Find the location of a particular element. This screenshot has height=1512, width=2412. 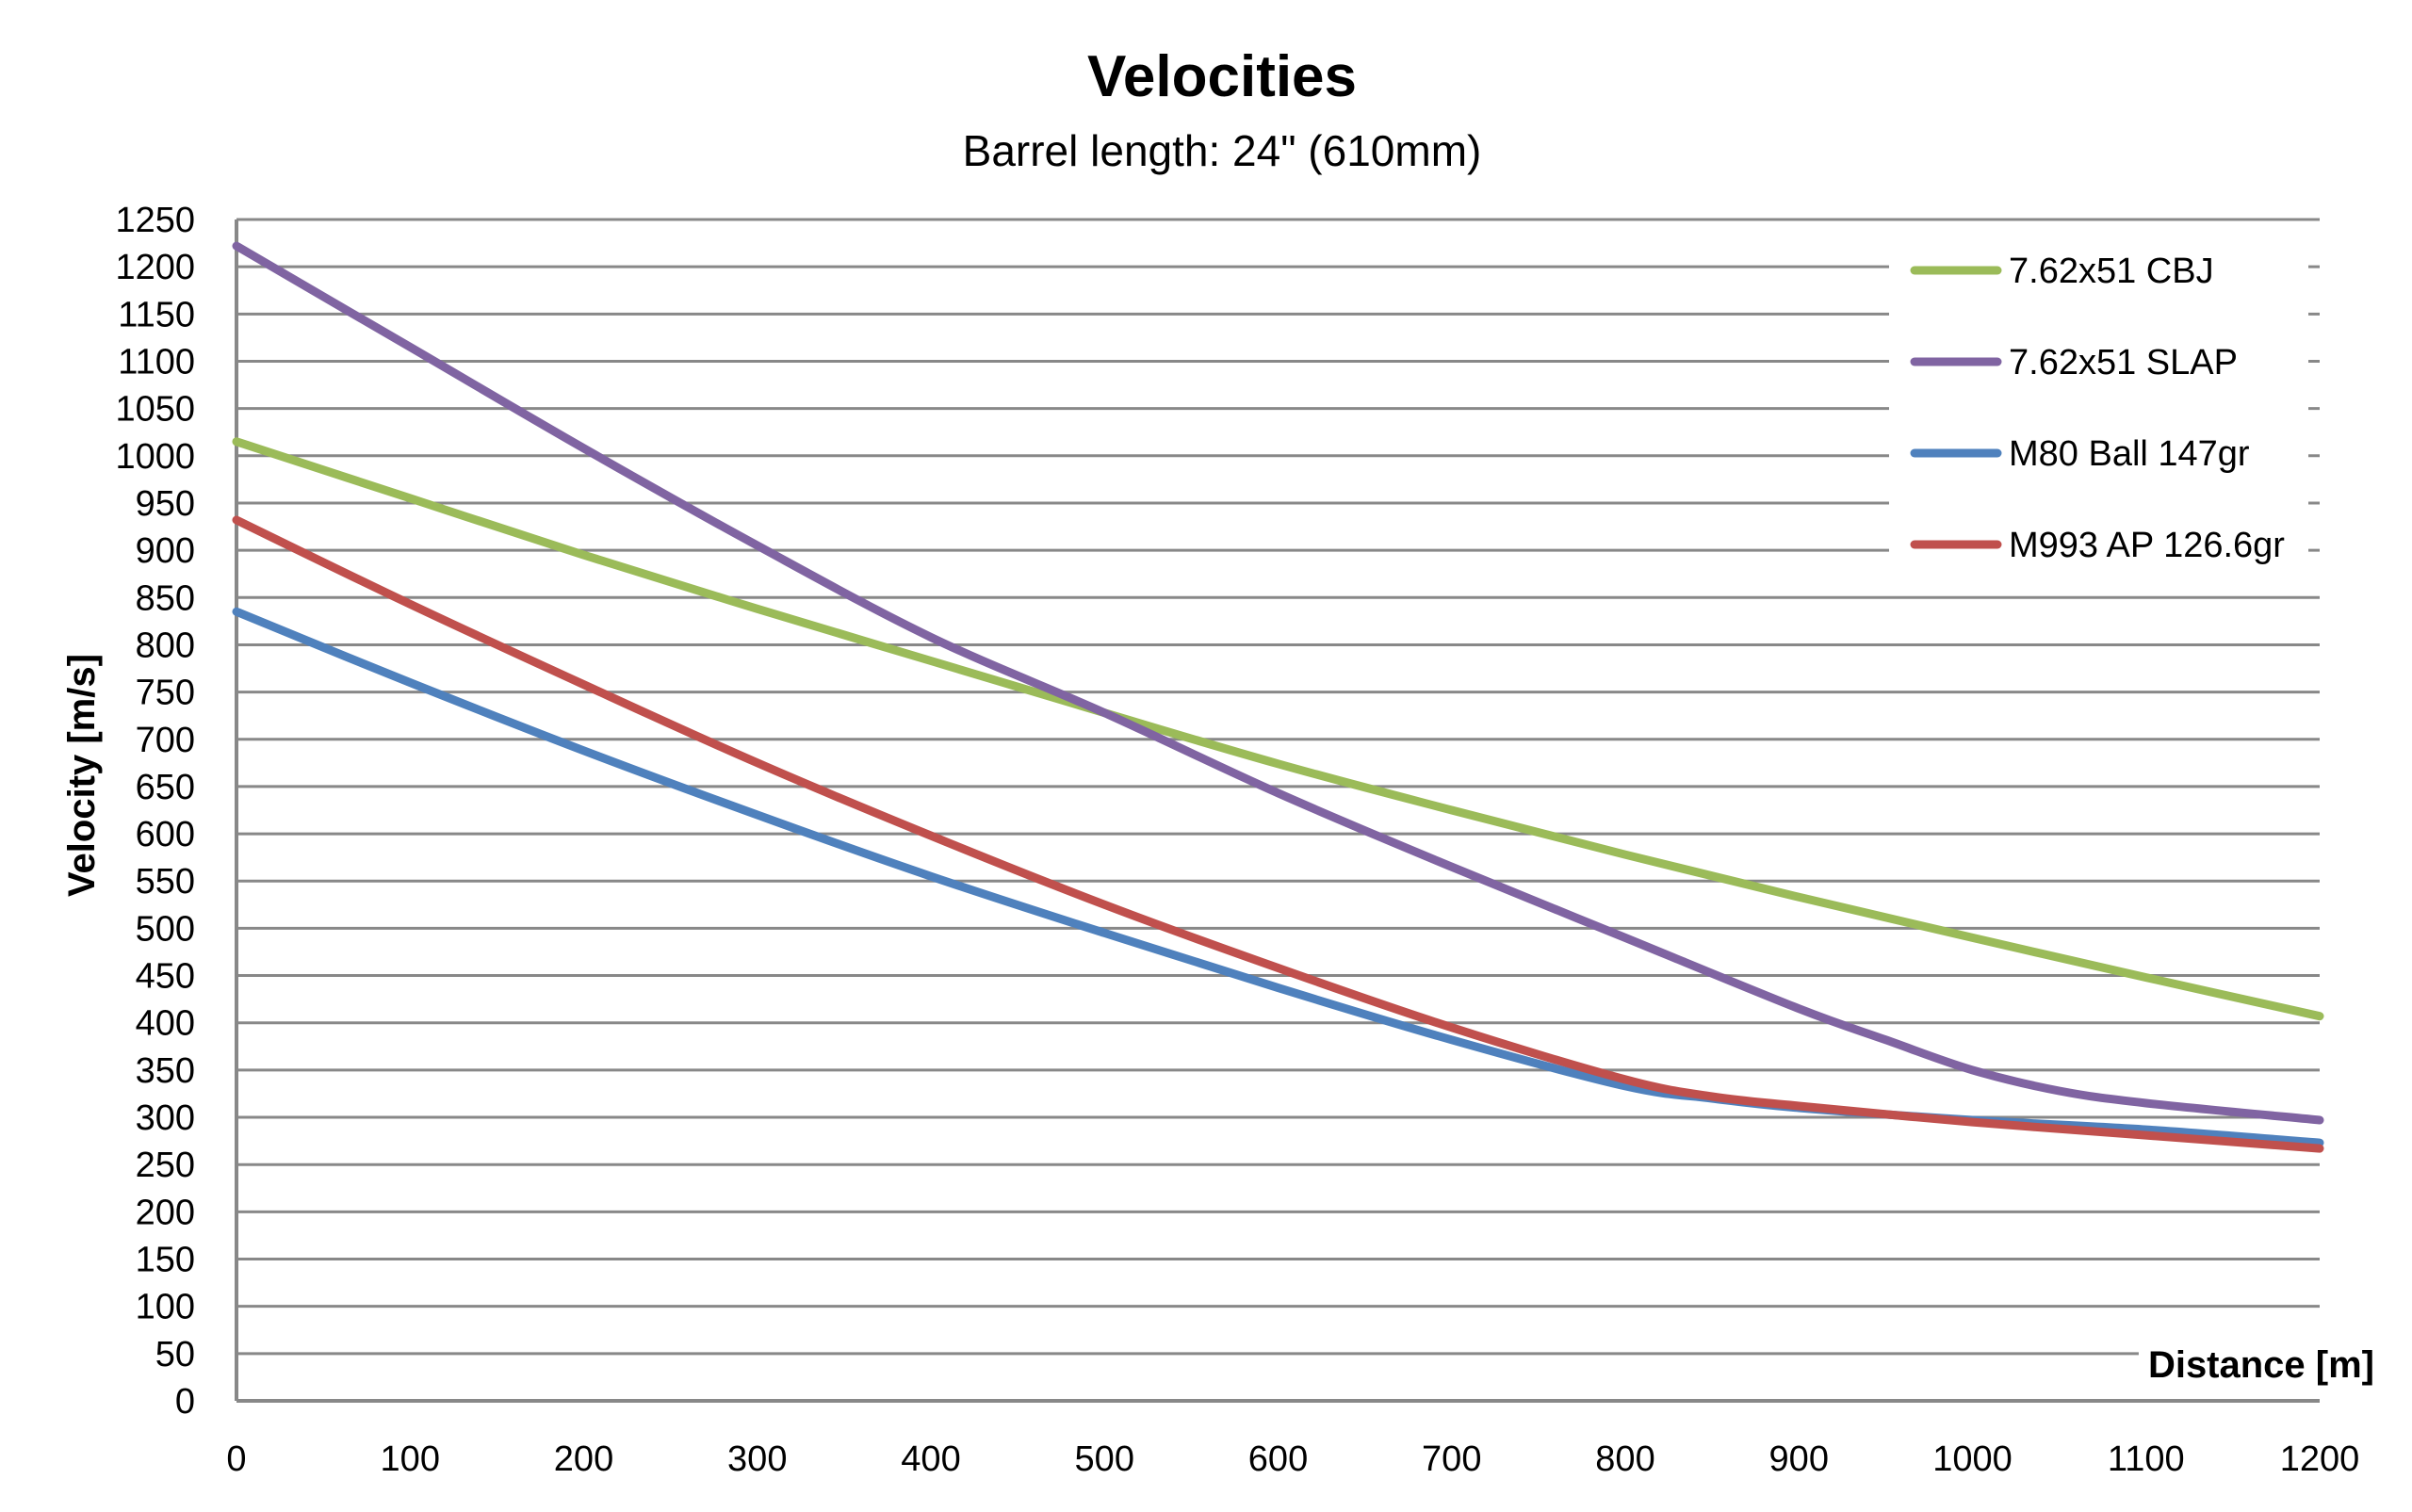

y-tick-label-150: 150 is located at coordinates (165, 1260).